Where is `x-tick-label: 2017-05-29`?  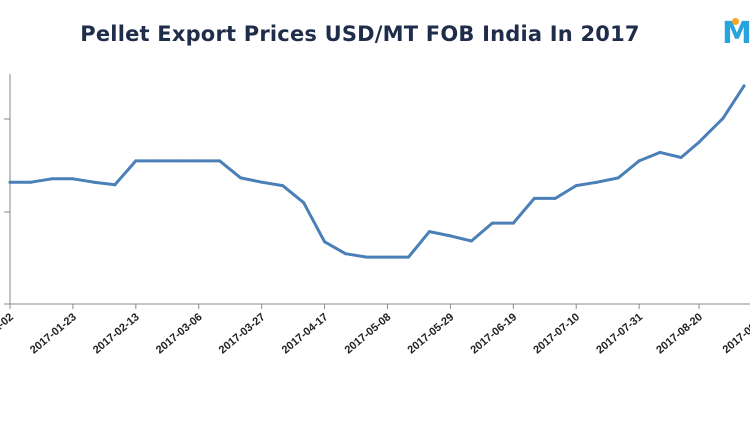 x-tick-label: 2017-05-29 is located at coordinates (431, 333).